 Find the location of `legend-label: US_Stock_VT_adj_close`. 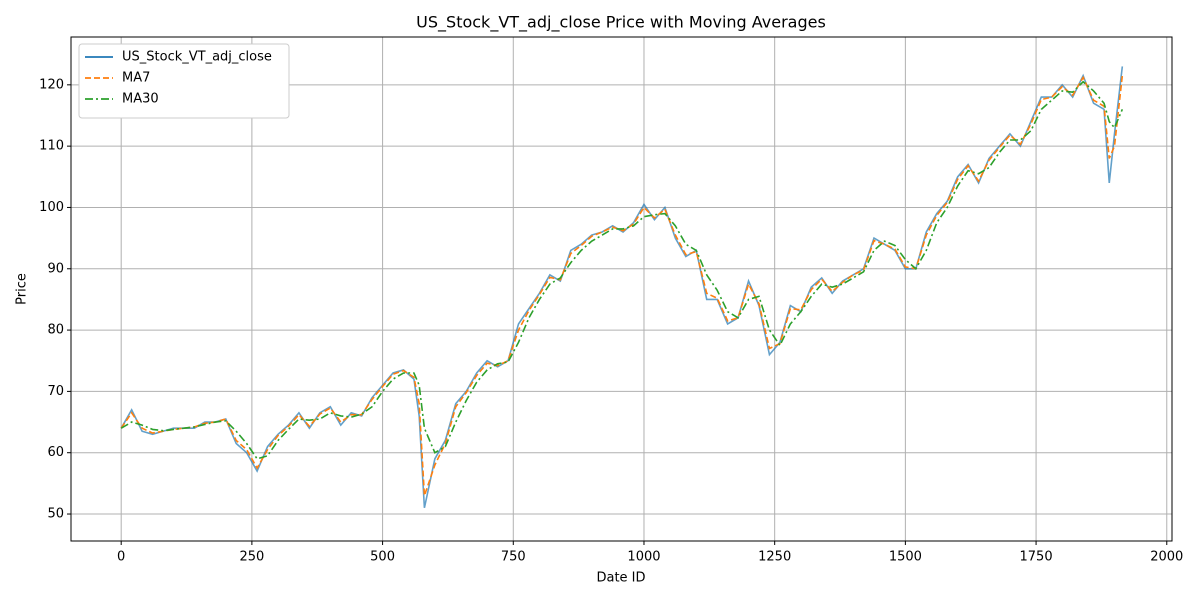

legend-label: US_Stock_VT_adj_close is located at coordinates (197, 57).